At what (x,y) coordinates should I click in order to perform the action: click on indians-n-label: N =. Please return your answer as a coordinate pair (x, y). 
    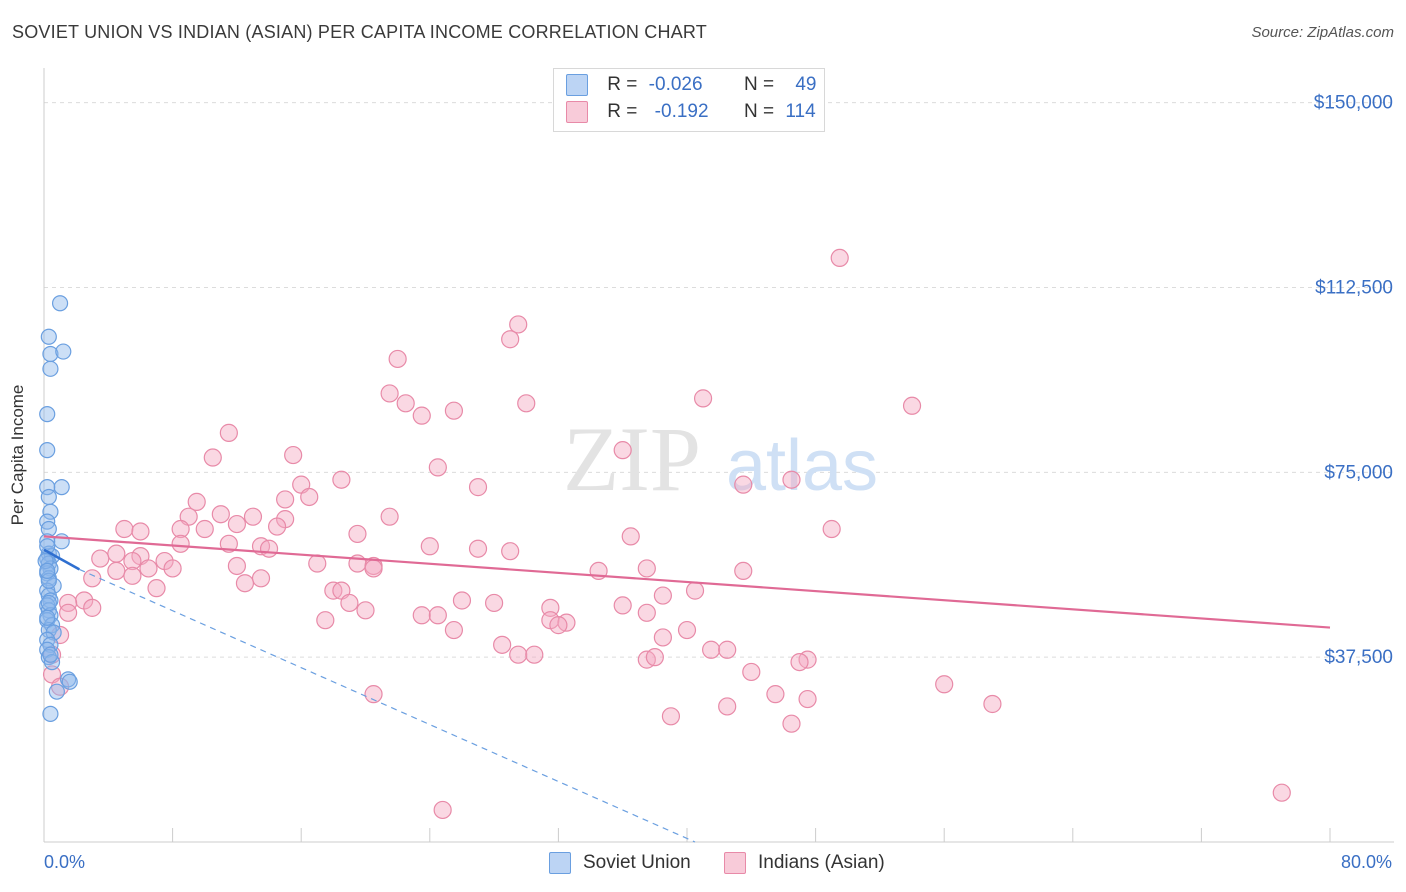
    Looking at the image, I should click on (759, 111).